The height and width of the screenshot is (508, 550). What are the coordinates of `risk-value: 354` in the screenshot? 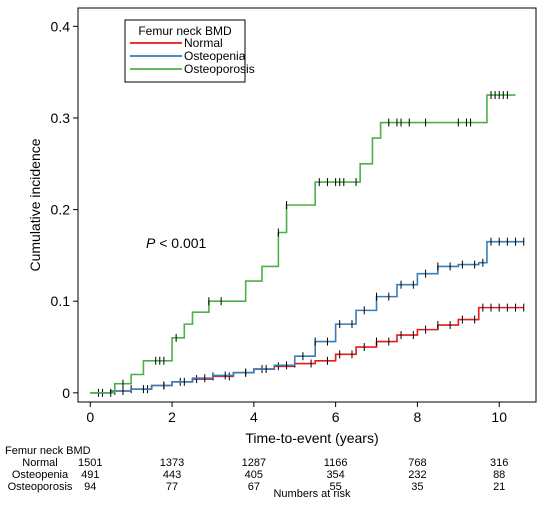 It's located at (335, 475).